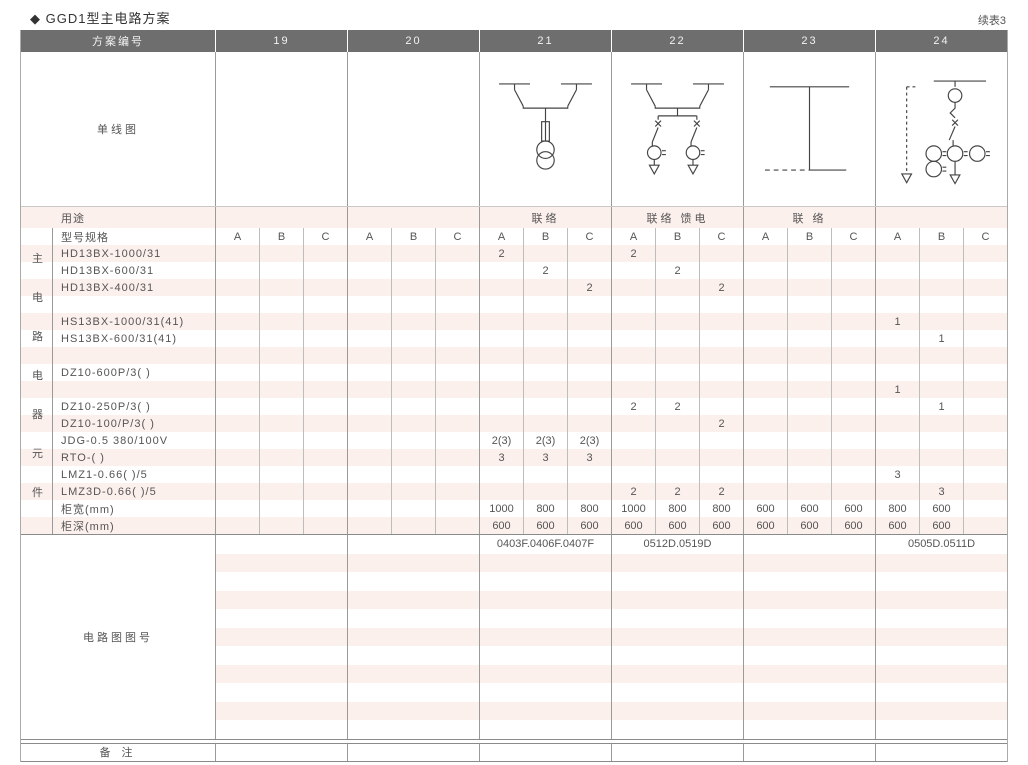 This screenshot has height=765, width=1028. I want to click on scheme-19-group, so click(282, 253).